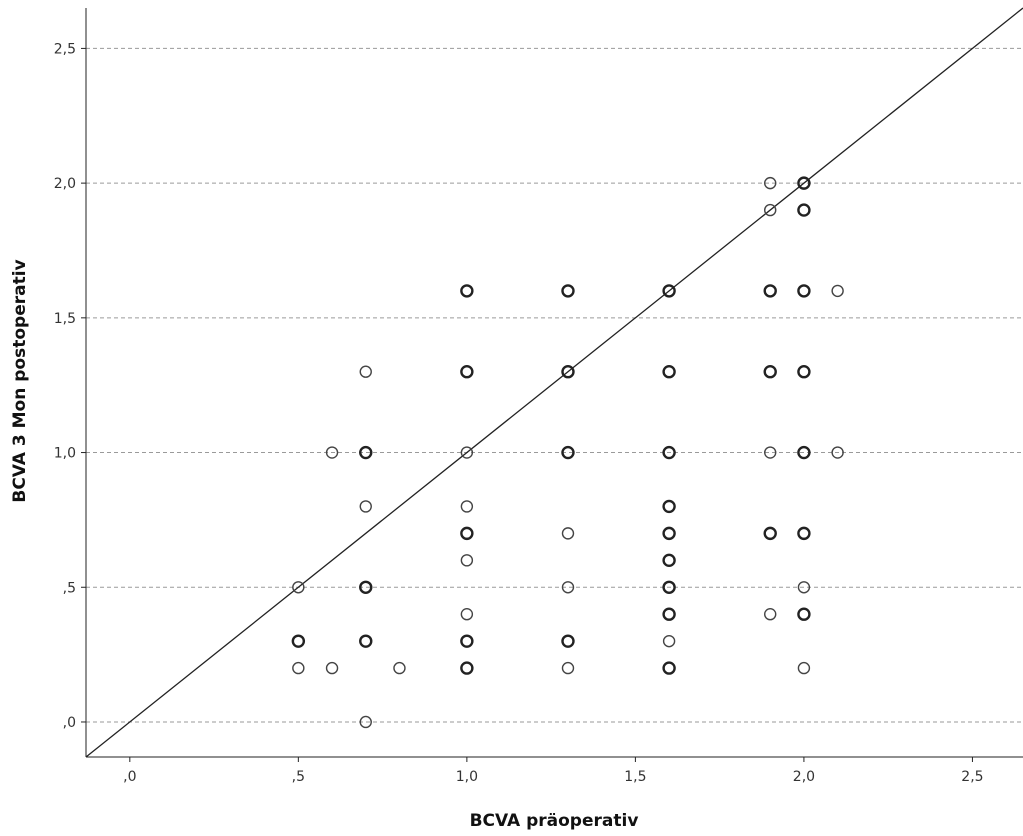 The height and width of the screenshot is (836, 1023). What do you see at coordinates (554, 821) in the screenshot?
I see `x-axis-title: BCVA präoperativ` at bounding box center [554, 821].